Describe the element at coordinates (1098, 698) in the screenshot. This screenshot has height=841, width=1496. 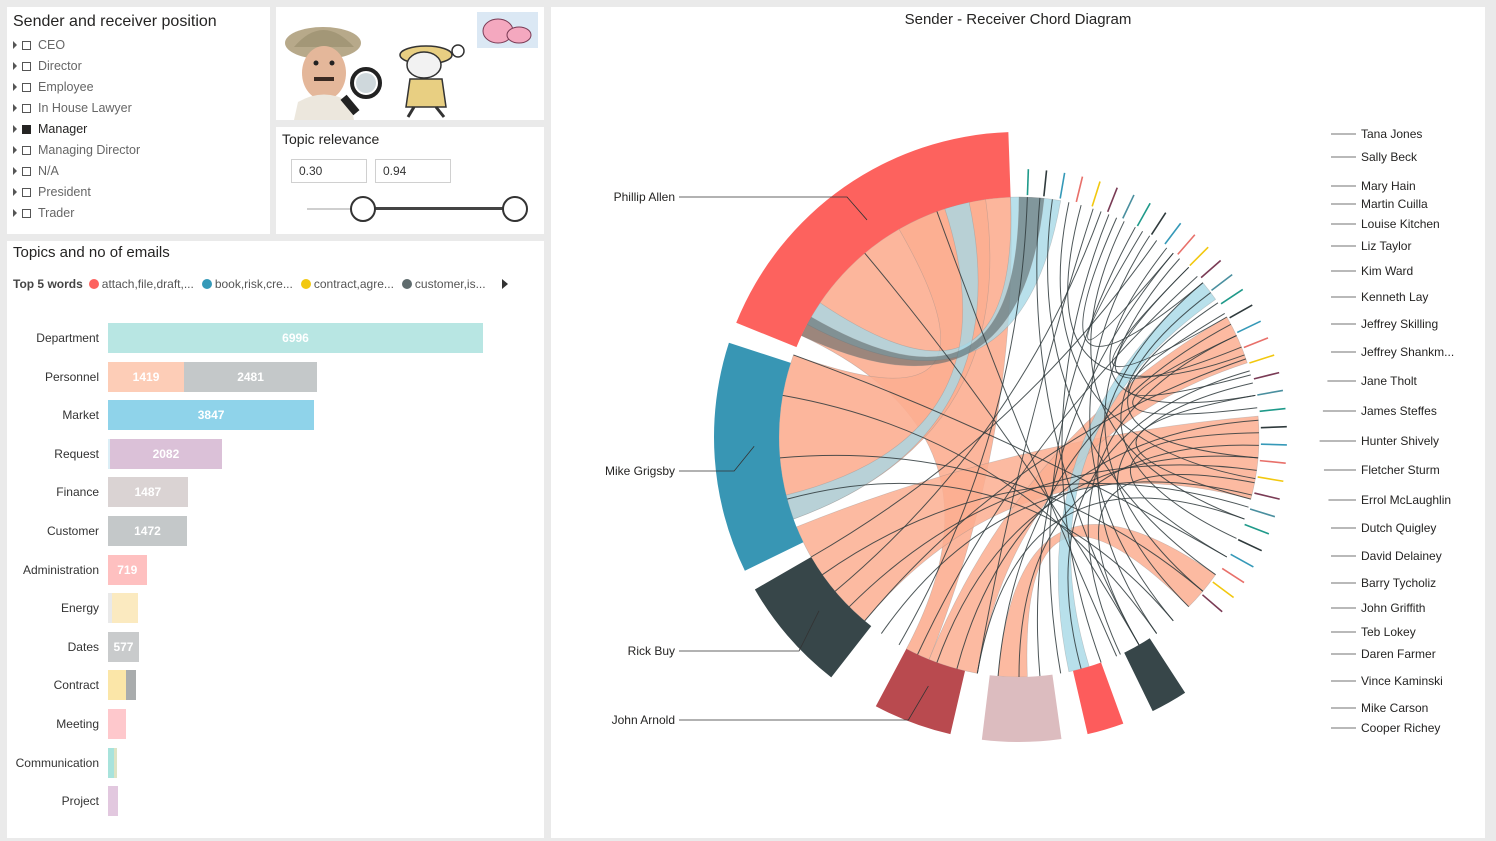
I see `node-arc` at that location.